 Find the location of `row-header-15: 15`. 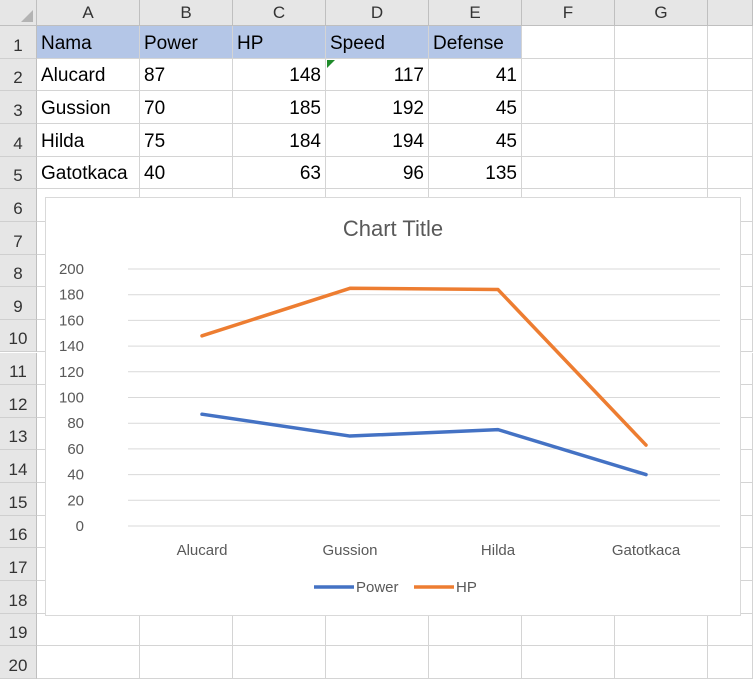

row-header-15: 15 is located at coordinates (18, 499).